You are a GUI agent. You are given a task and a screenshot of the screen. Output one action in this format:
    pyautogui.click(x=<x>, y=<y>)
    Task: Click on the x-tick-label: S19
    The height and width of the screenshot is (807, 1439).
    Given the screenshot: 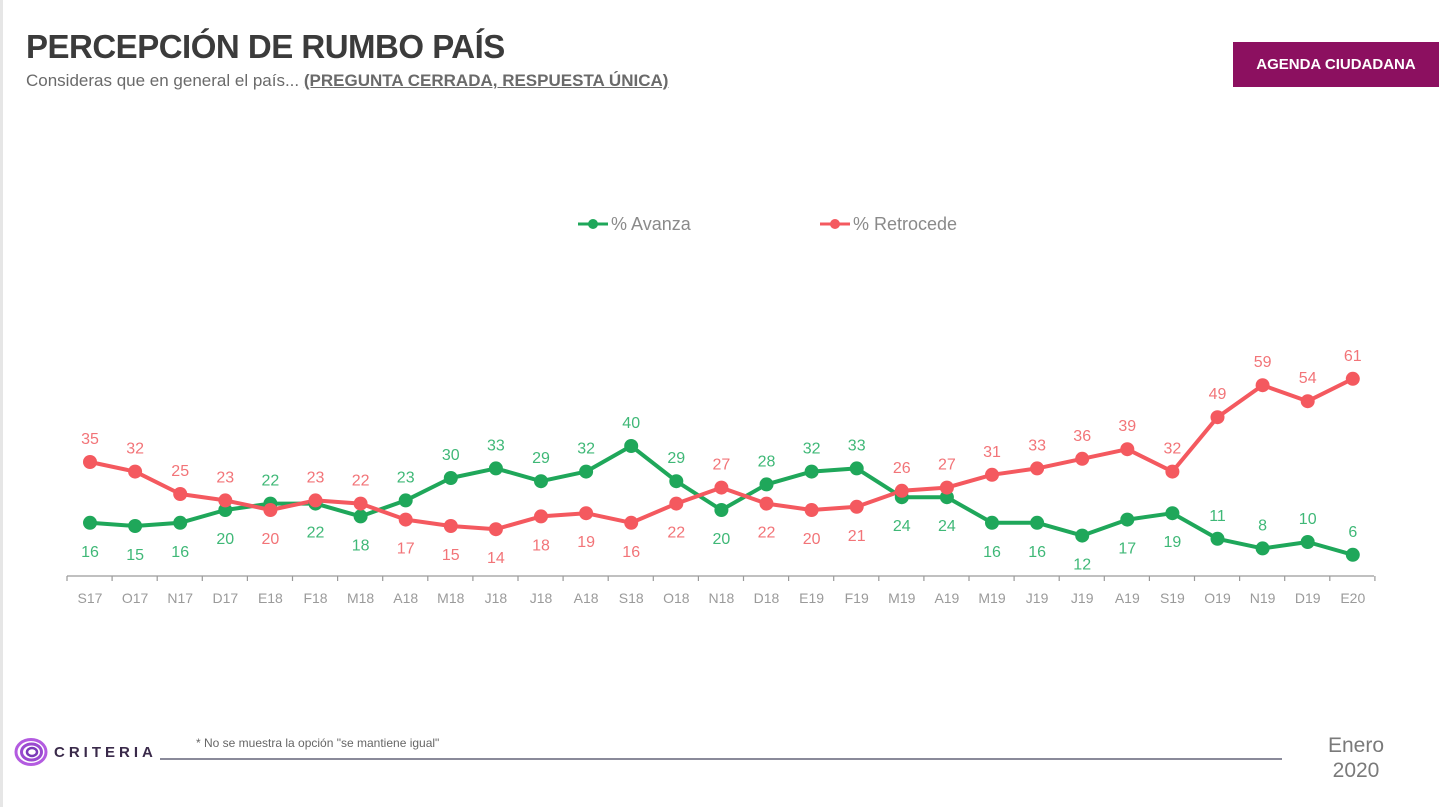 What is the action you would take?
    pyautogui.click(x=1172, y=598)
    